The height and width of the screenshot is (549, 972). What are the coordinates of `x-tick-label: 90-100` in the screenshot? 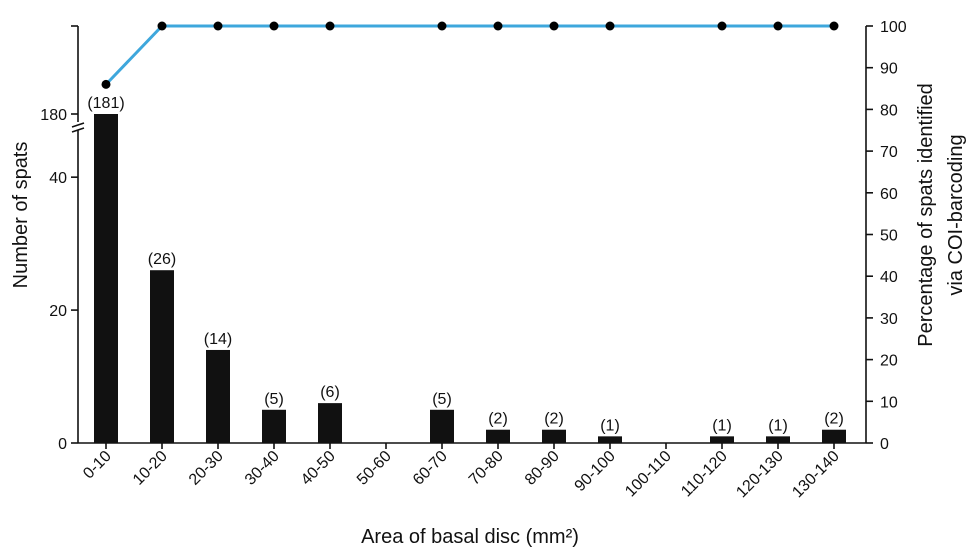 It's located at (595, 471).